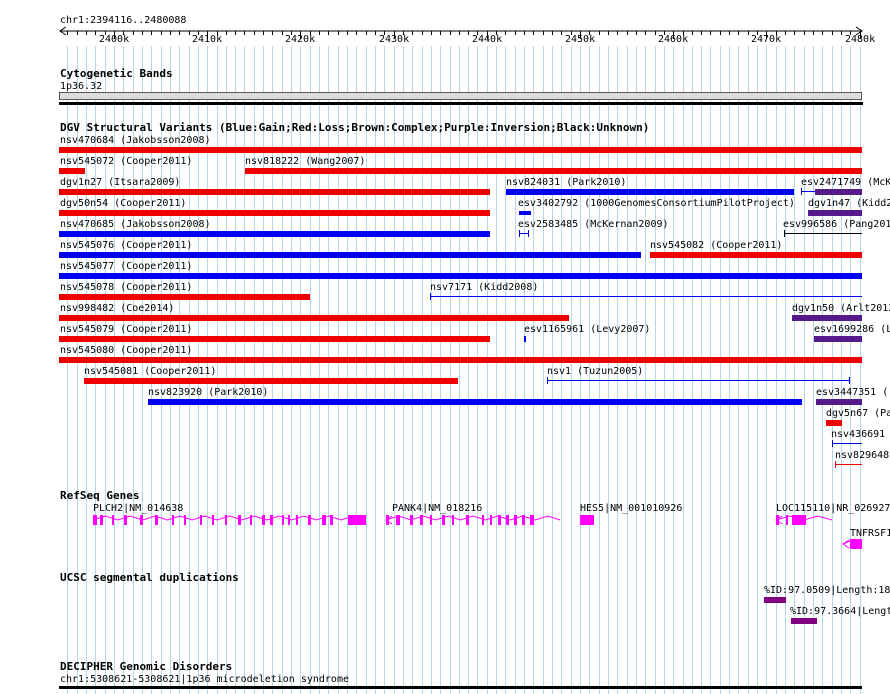 The image size is (890, 694). I want to click on variant-line-loss, so click(848, 464).